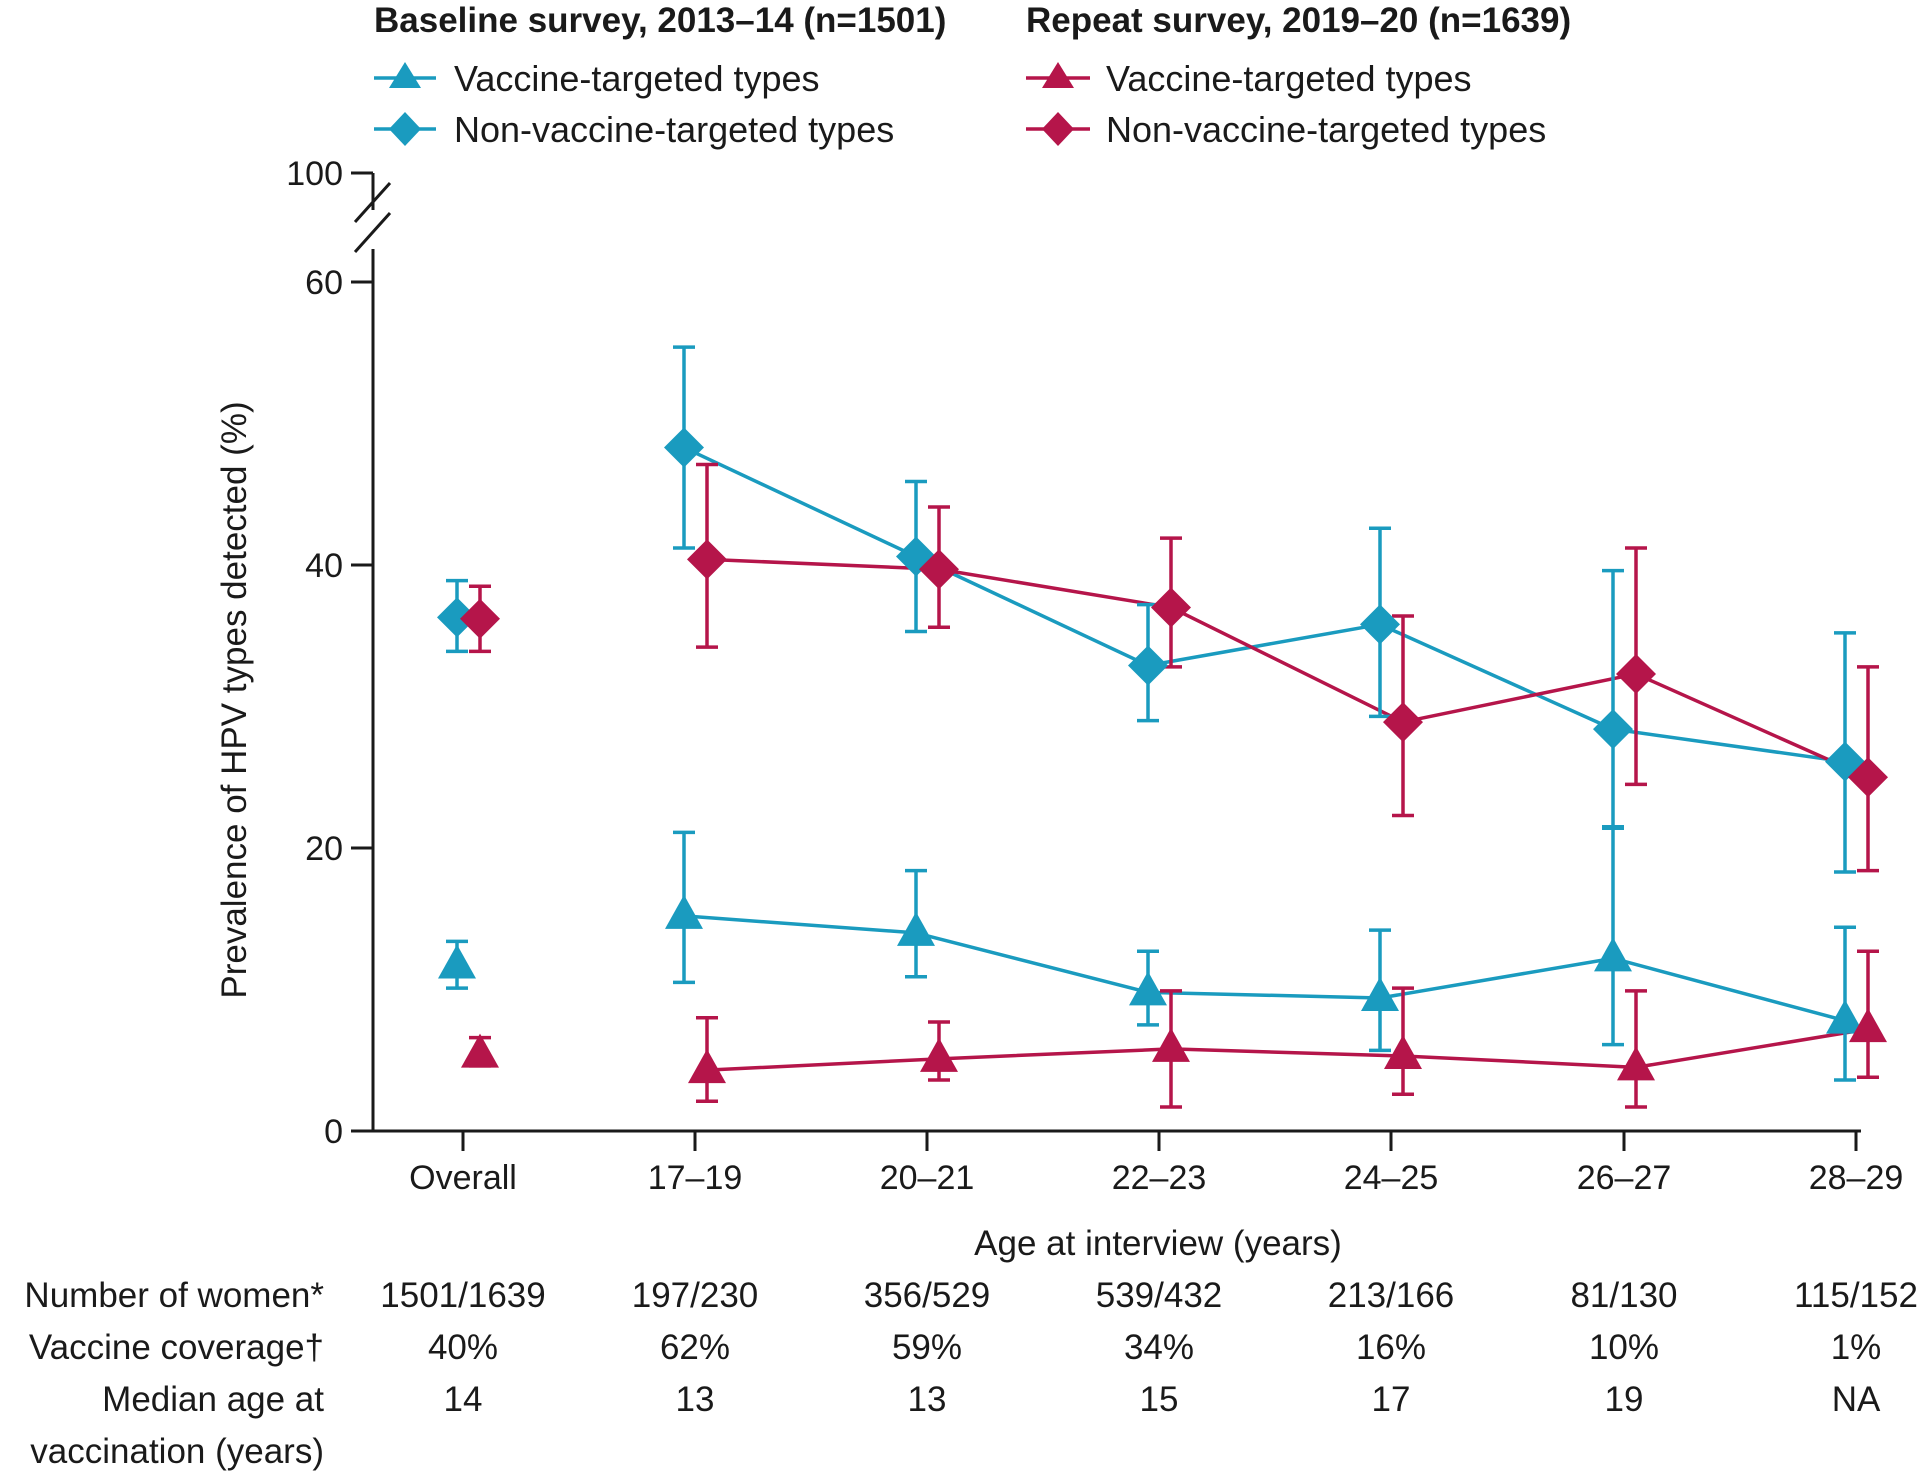  Describe the element at coordinates (1287, 1049) in the screenshot. I see `series-line-repeat-triangle` at that location.